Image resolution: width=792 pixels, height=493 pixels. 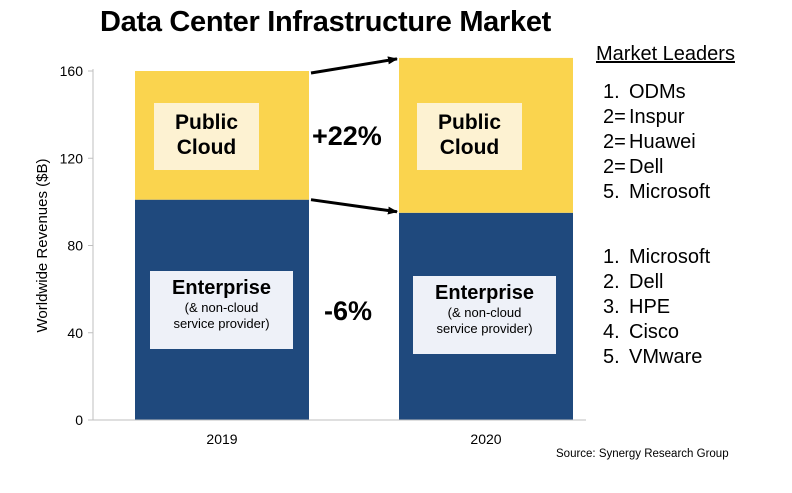 What do you see at coordinates (666, 357) in the screenshot?
I see `leader-name: VMware` at bounding box center [666, 357].